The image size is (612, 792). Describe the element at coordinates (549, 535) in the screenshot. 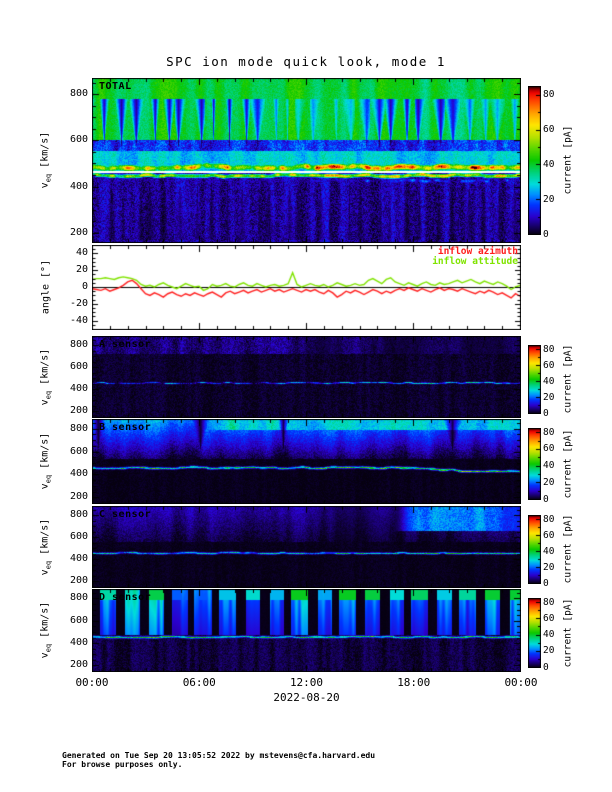

I see `colorbar-tick-label-c-60: 60` at that location.